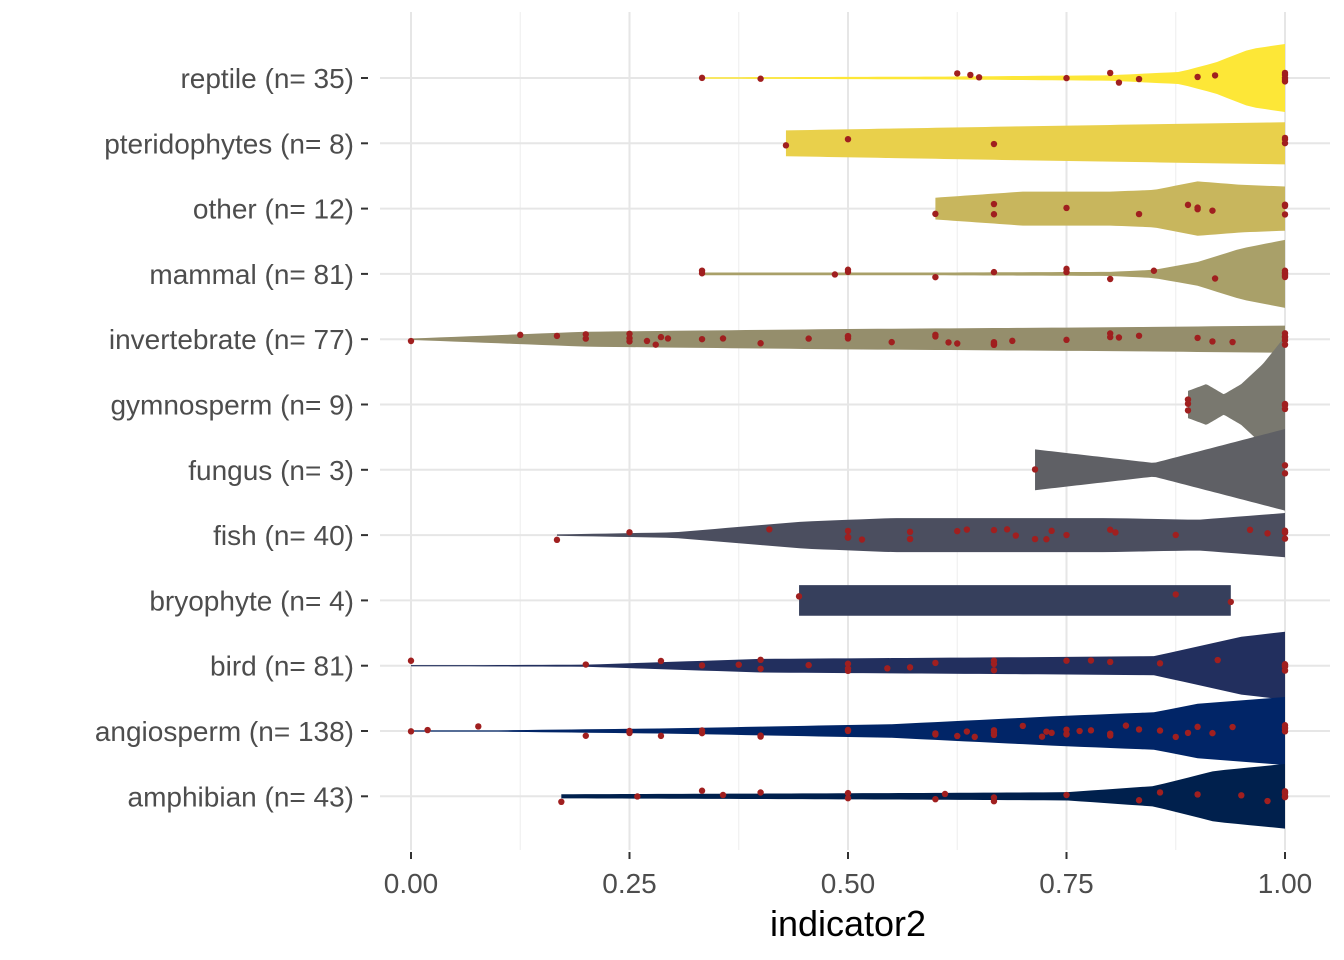  Describe the element at coordinates (267, 78) in the screenshot. I see `y-tick-label: reptile (n= 35)` at that location.